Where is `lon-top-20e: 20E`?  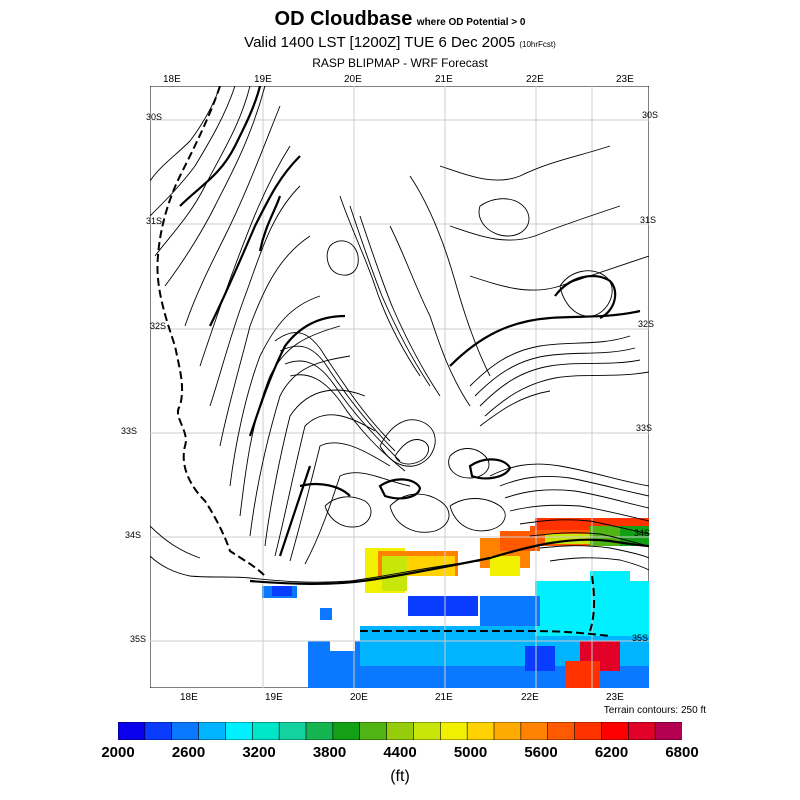 lon-top-20e: 20E is located at coordinates (353, 79).